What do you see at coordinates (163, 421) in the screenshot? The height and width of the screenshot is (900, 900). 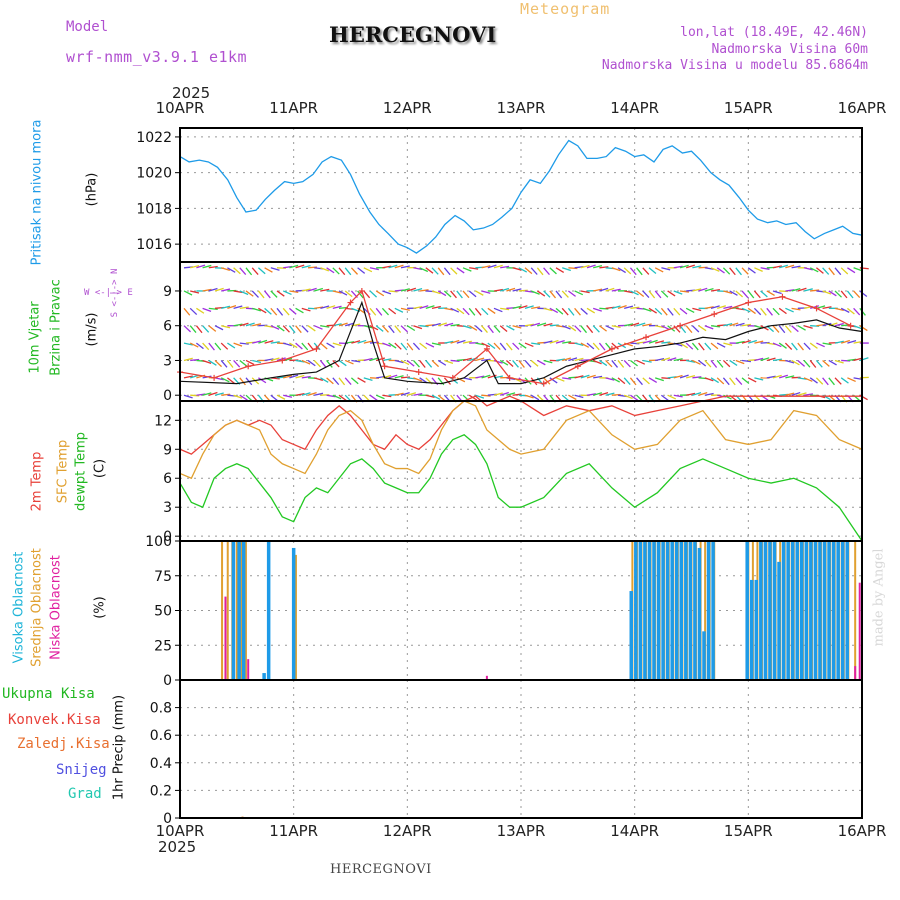 I see `temp-y-tick-label: 12` at bounding box center [163, 421].